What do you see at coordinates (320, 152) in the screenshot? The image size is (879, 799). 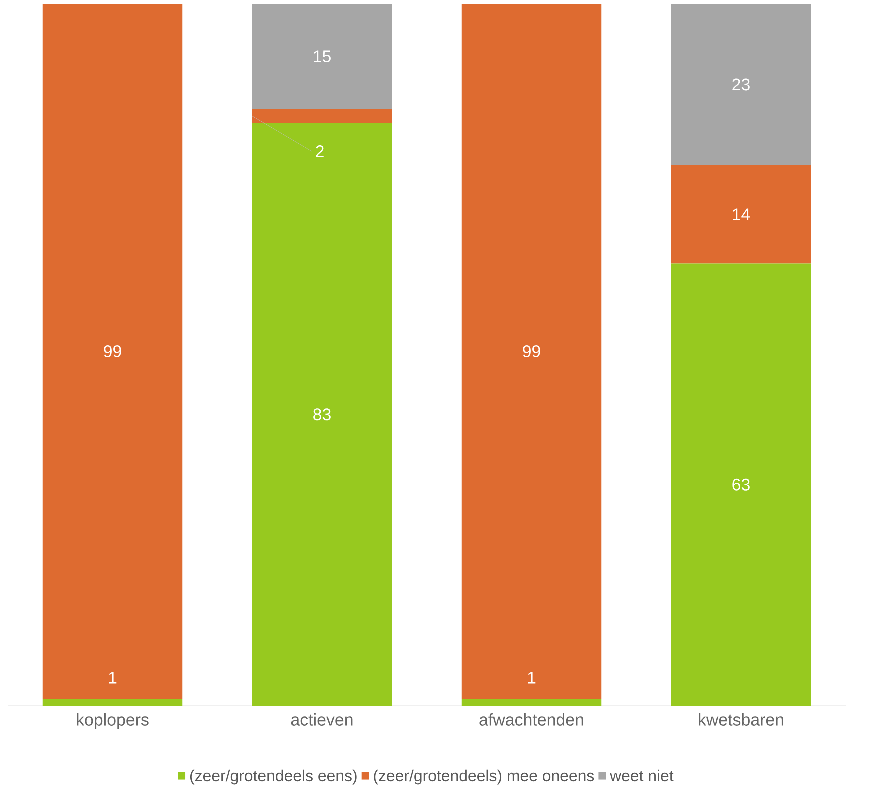 I see `data-label: 2` at bounding box center [320, 152].